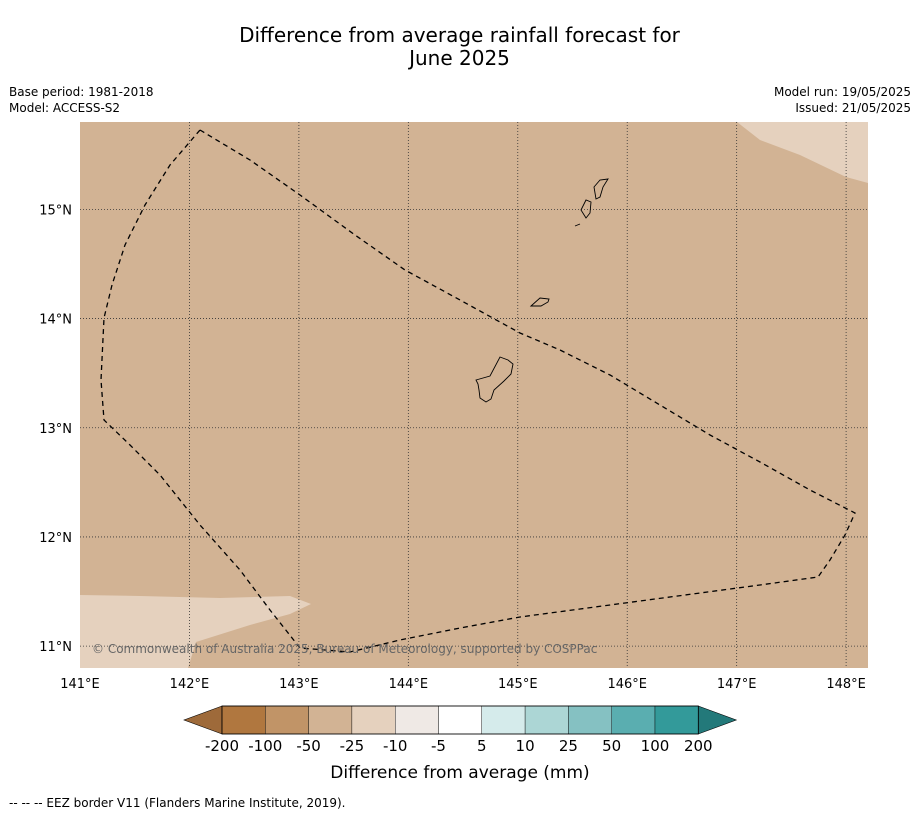  I want to click on colorbar-tick-label: -10, so click(395, 746).